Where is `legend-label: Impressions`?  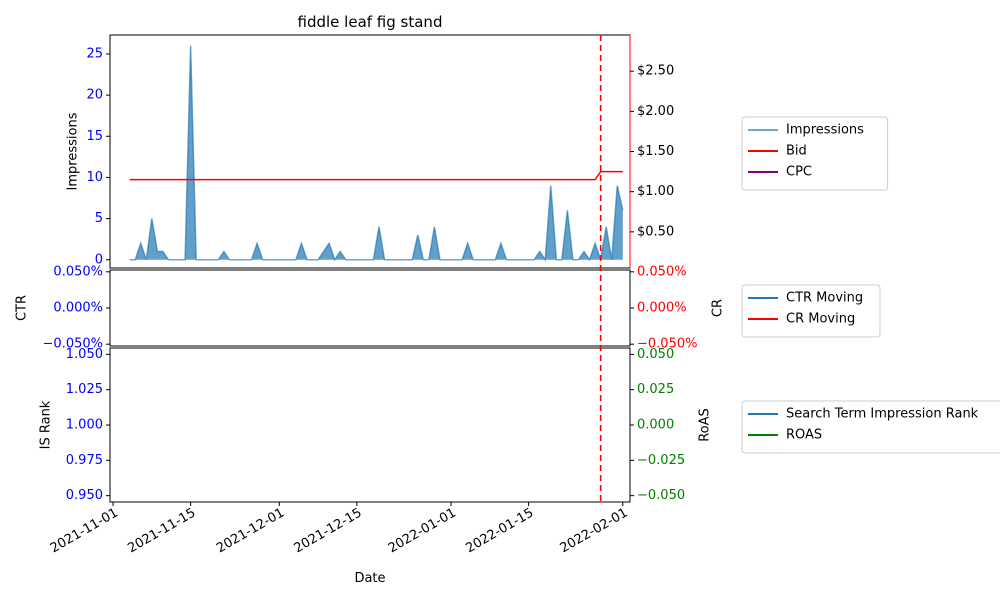
legend-label: Impressions is located at coordinates (825, 130).